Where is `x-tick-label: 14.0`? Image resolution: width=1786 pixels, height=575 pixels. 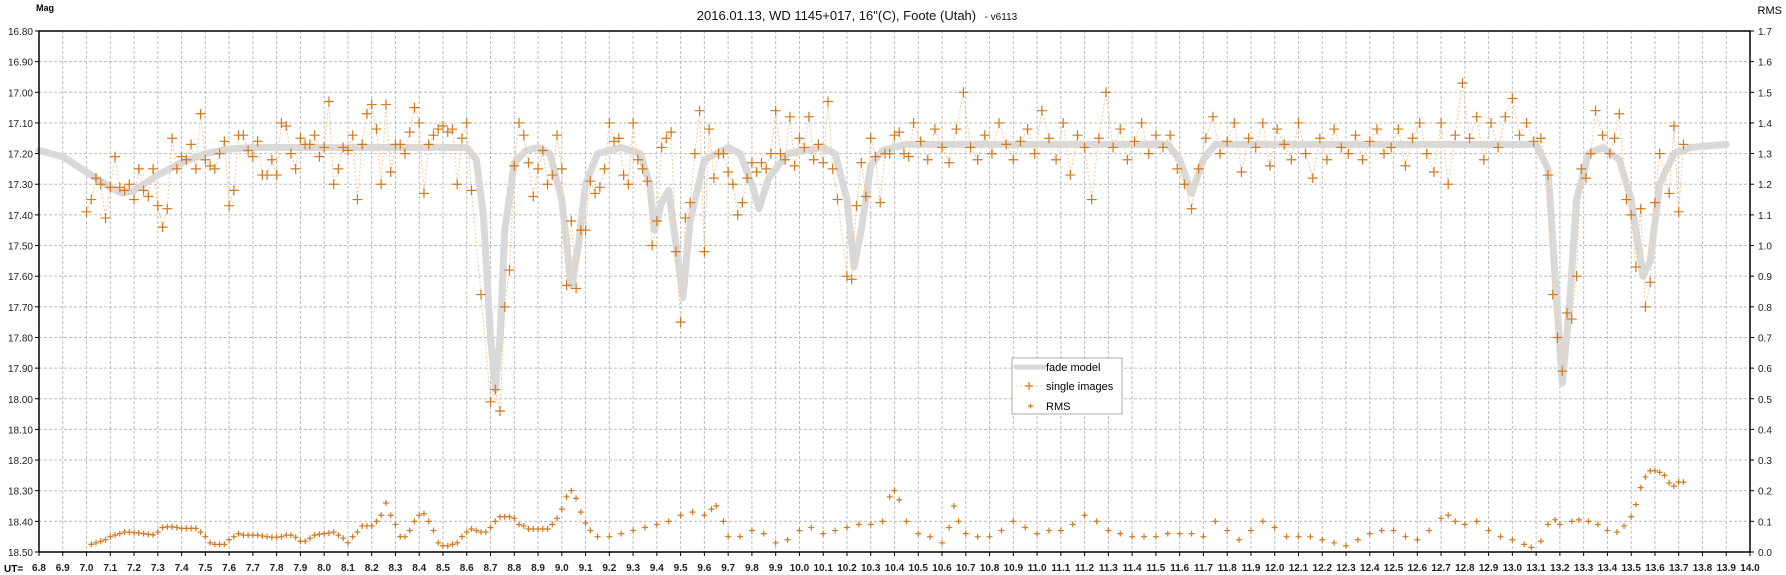 x-tick-label: 14.0 is located at coordinates (1750, 568).